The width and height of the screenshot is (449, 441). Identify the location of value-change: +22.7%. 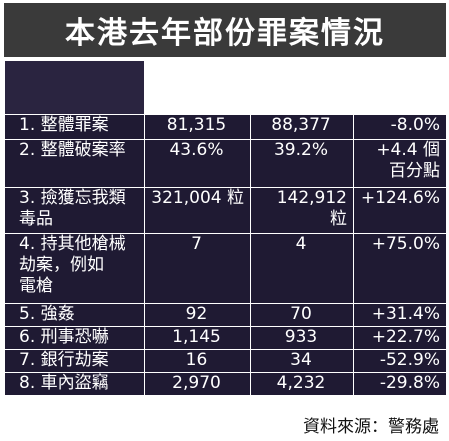
(400, 338).